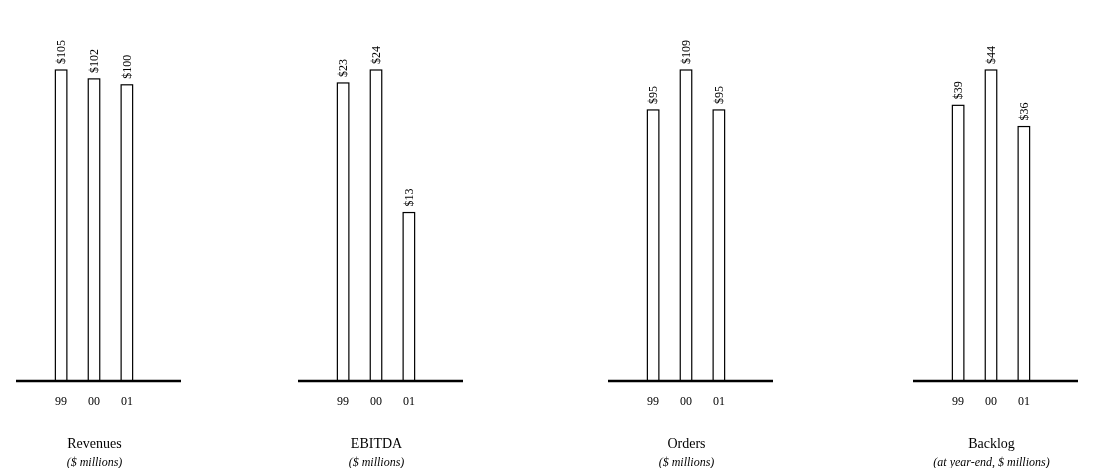 The height and width of the screenshot is (468, 1100). Describe the element at coordinates (126, 66) in the screenshot. I see `data-label: $100` at that location.